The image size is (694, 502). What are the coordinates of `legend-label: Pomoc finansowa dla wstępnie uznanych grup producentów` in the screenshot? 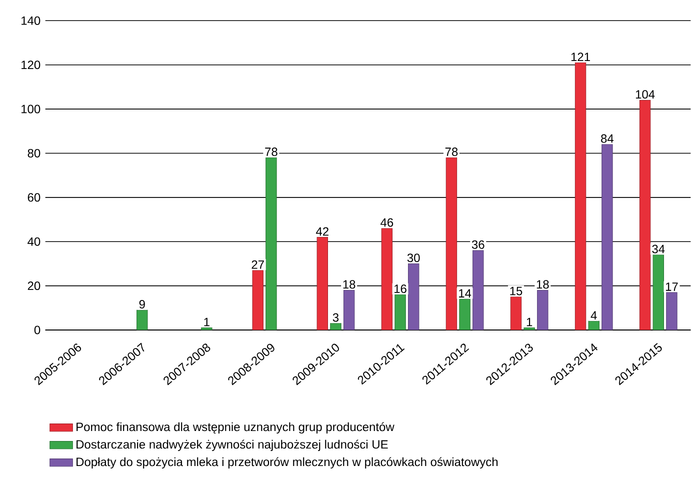 It's located at (235, 428).